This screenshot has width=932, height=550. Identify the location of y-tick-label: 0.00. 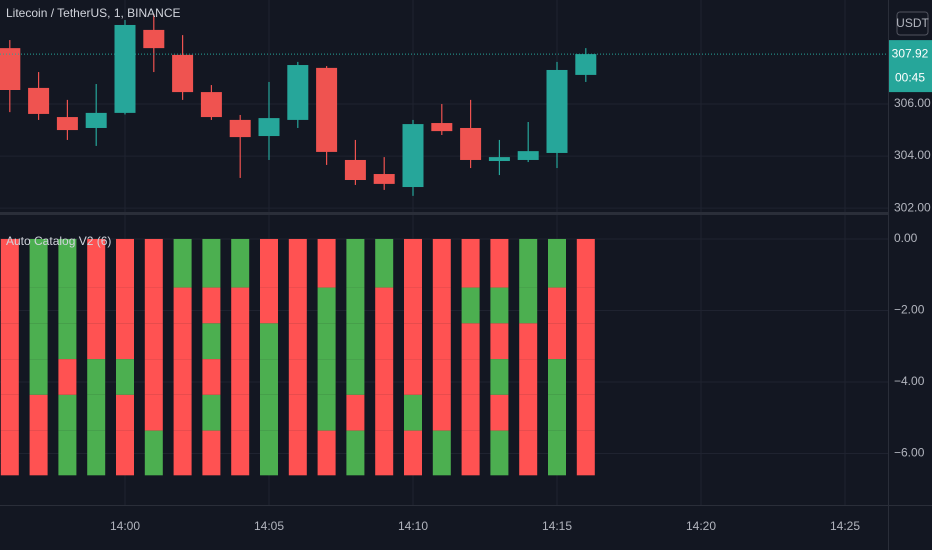
(906, 238).